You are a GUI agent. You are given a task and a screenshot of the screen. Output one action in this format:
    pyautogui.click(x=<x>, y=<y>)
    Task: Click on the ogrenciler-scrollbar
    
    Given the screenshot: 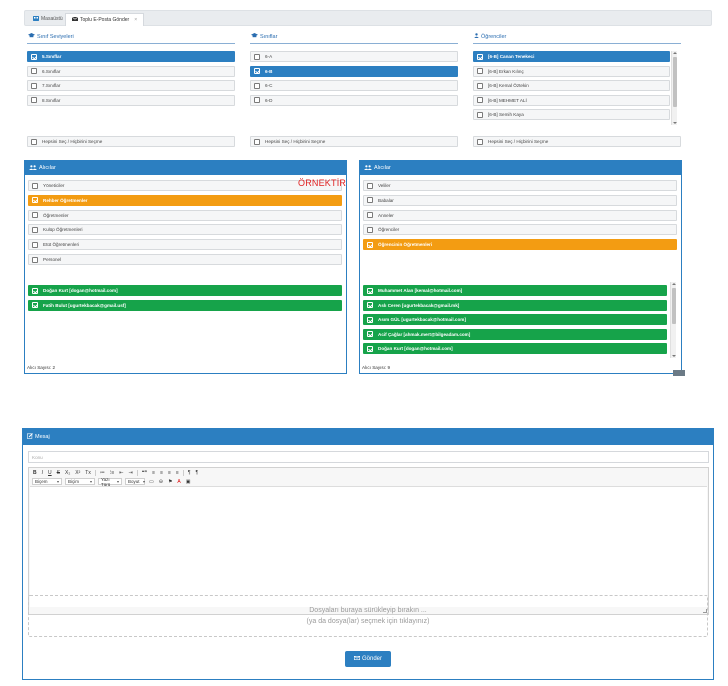 What is the action you would take?
    pyautogui.click(x=674, y=88)
    